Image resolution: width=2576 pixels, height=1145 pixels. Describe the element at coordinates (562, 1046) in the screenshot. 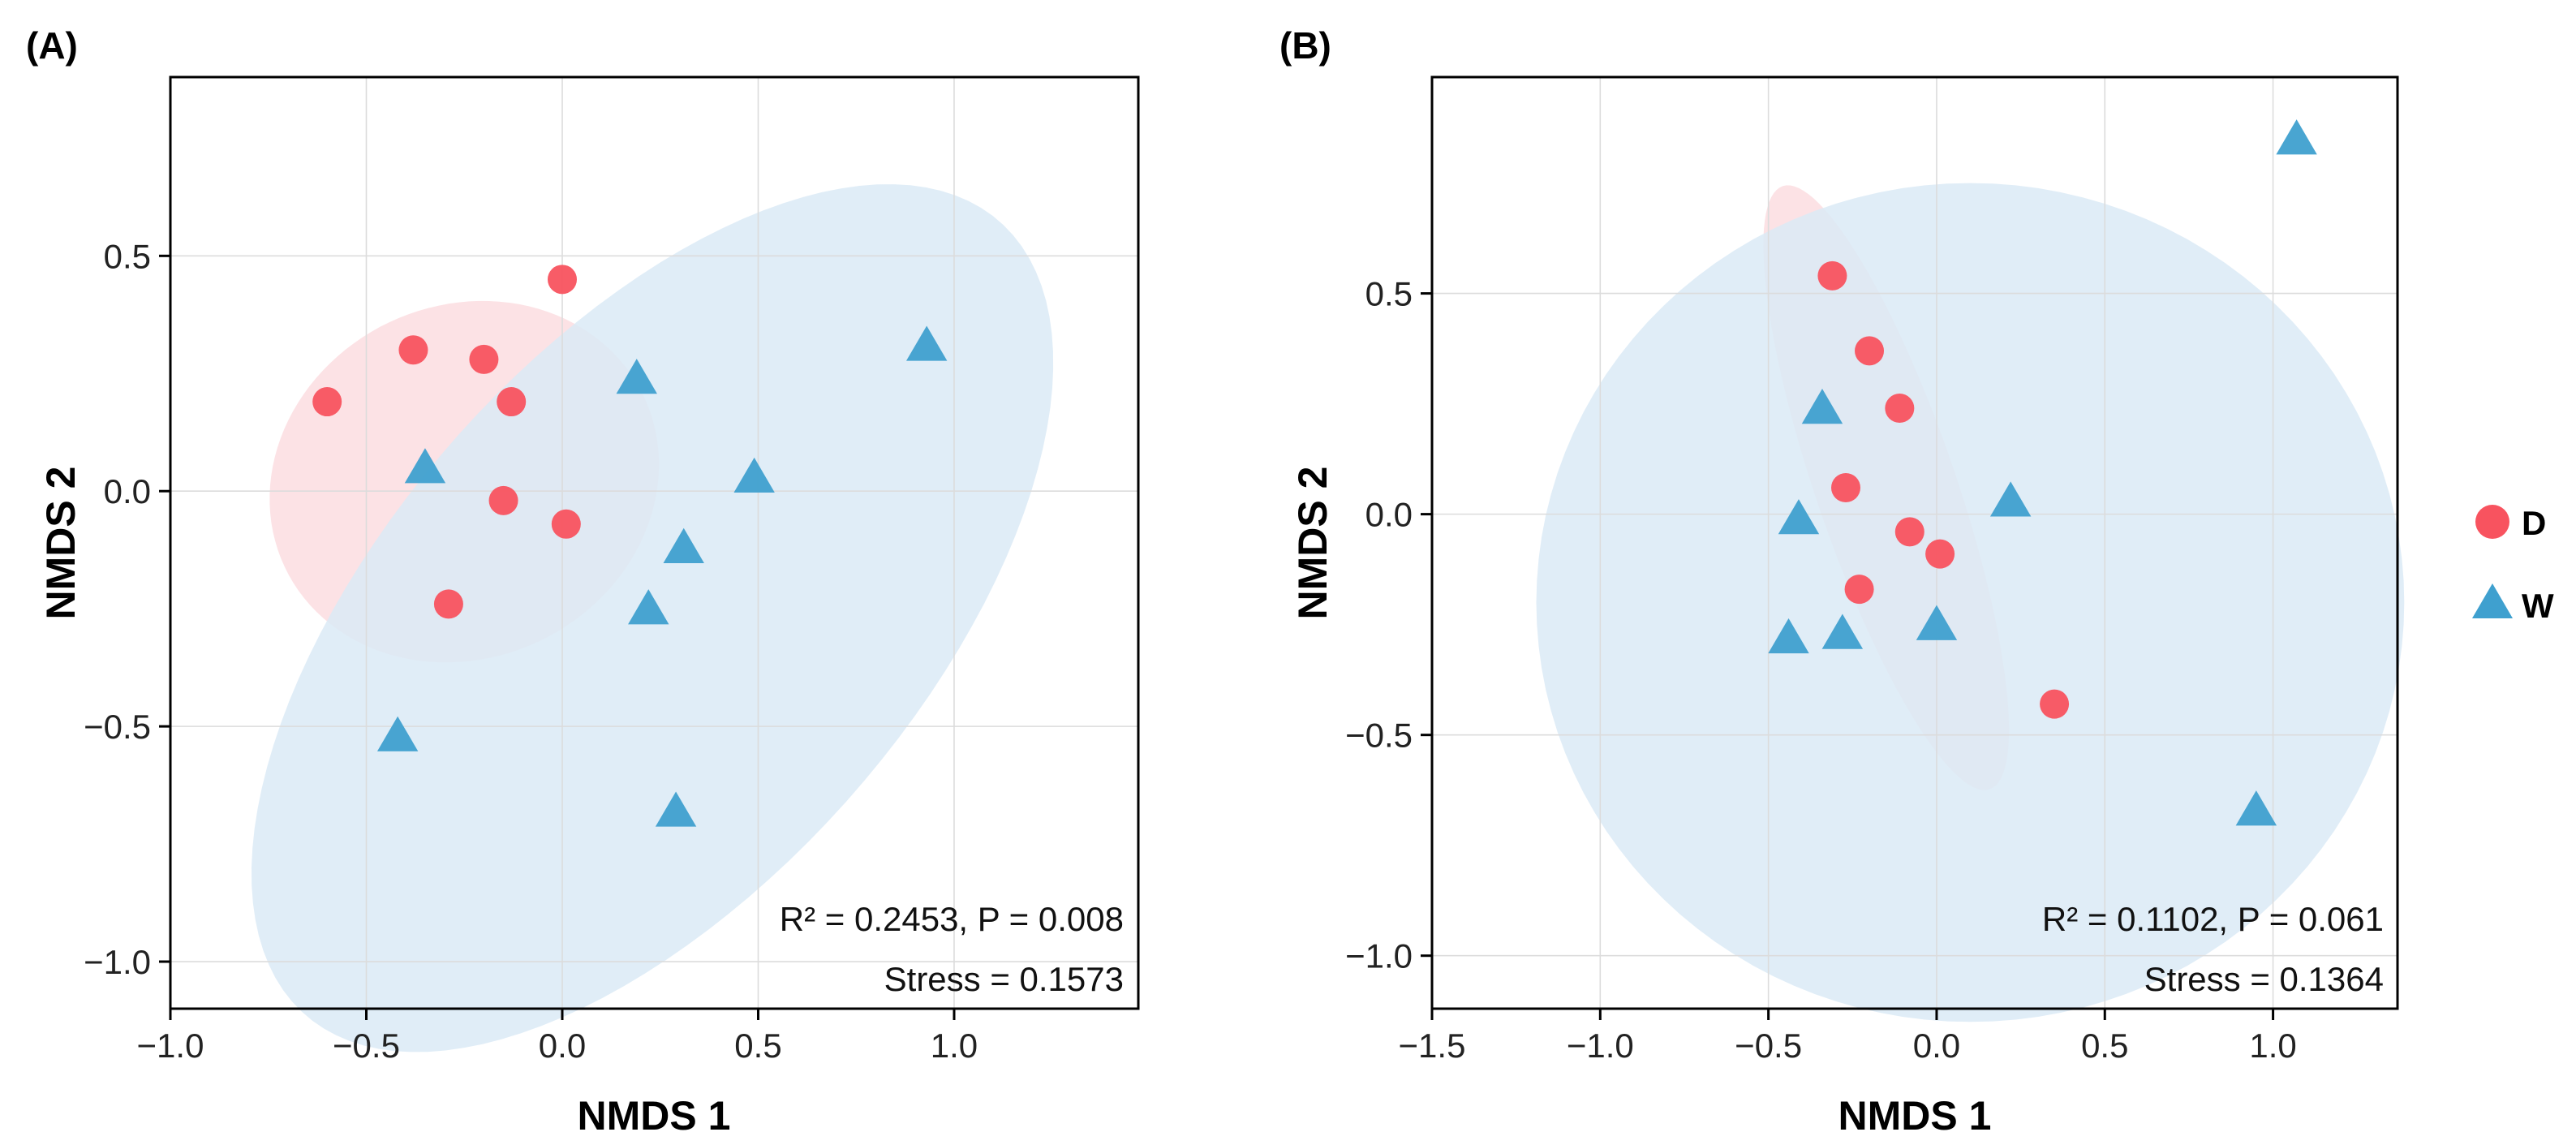

I see `panel-a-x-tick-label-2: 0.0` at that location.